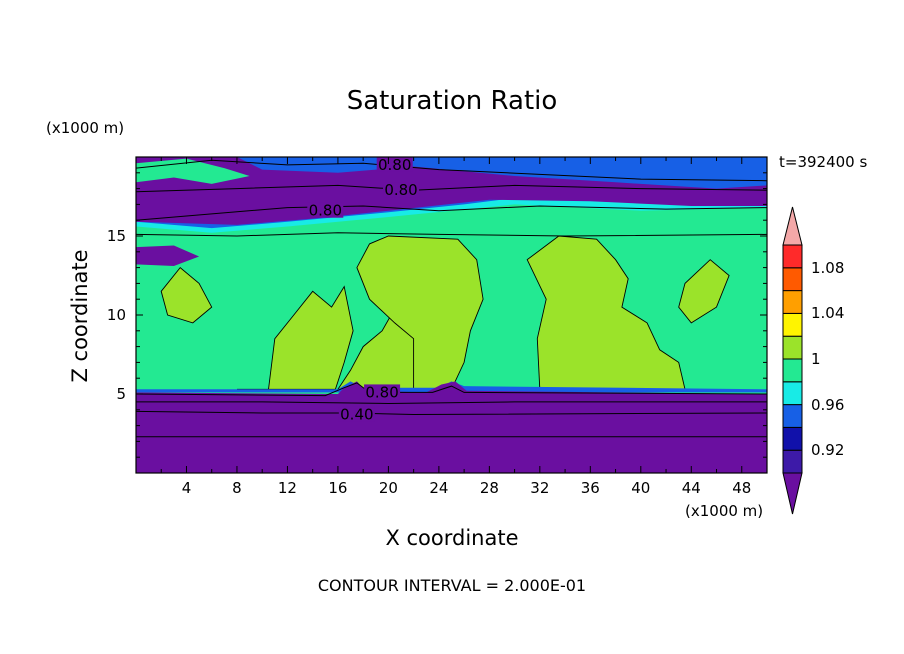 The image size is (904, 654). What do you see at coordinates (828, 450) in the screenshot?
I see `colorbar-label: 0.92` at bounding box center [828, 450].